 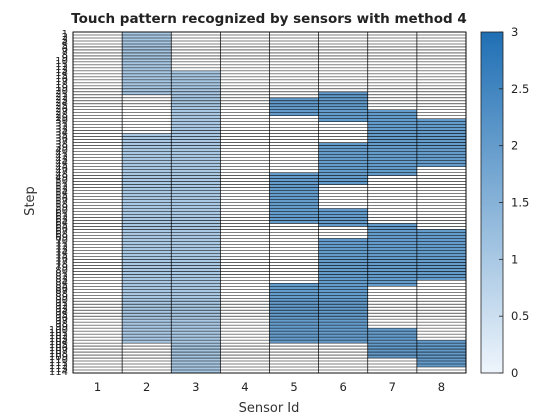 I want to click on y-tick-label: 69, so click(x=61, y=237).